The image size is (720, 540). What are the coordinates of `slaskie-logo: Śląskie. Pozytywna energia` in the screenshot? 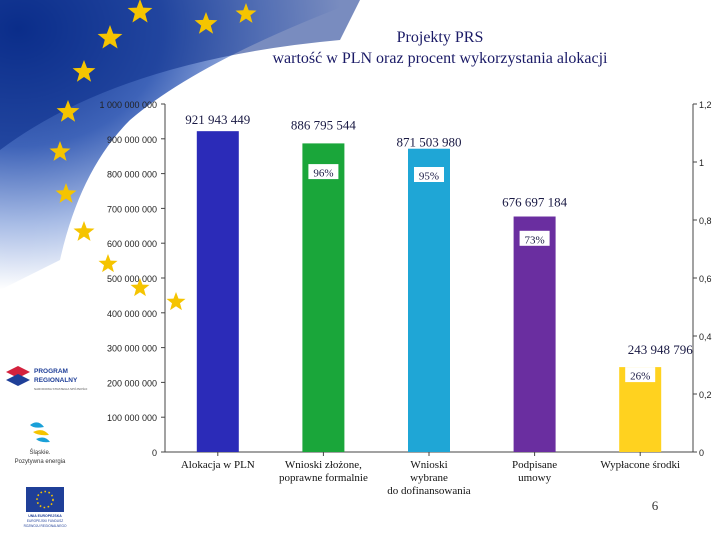 It's located at (40, 443).